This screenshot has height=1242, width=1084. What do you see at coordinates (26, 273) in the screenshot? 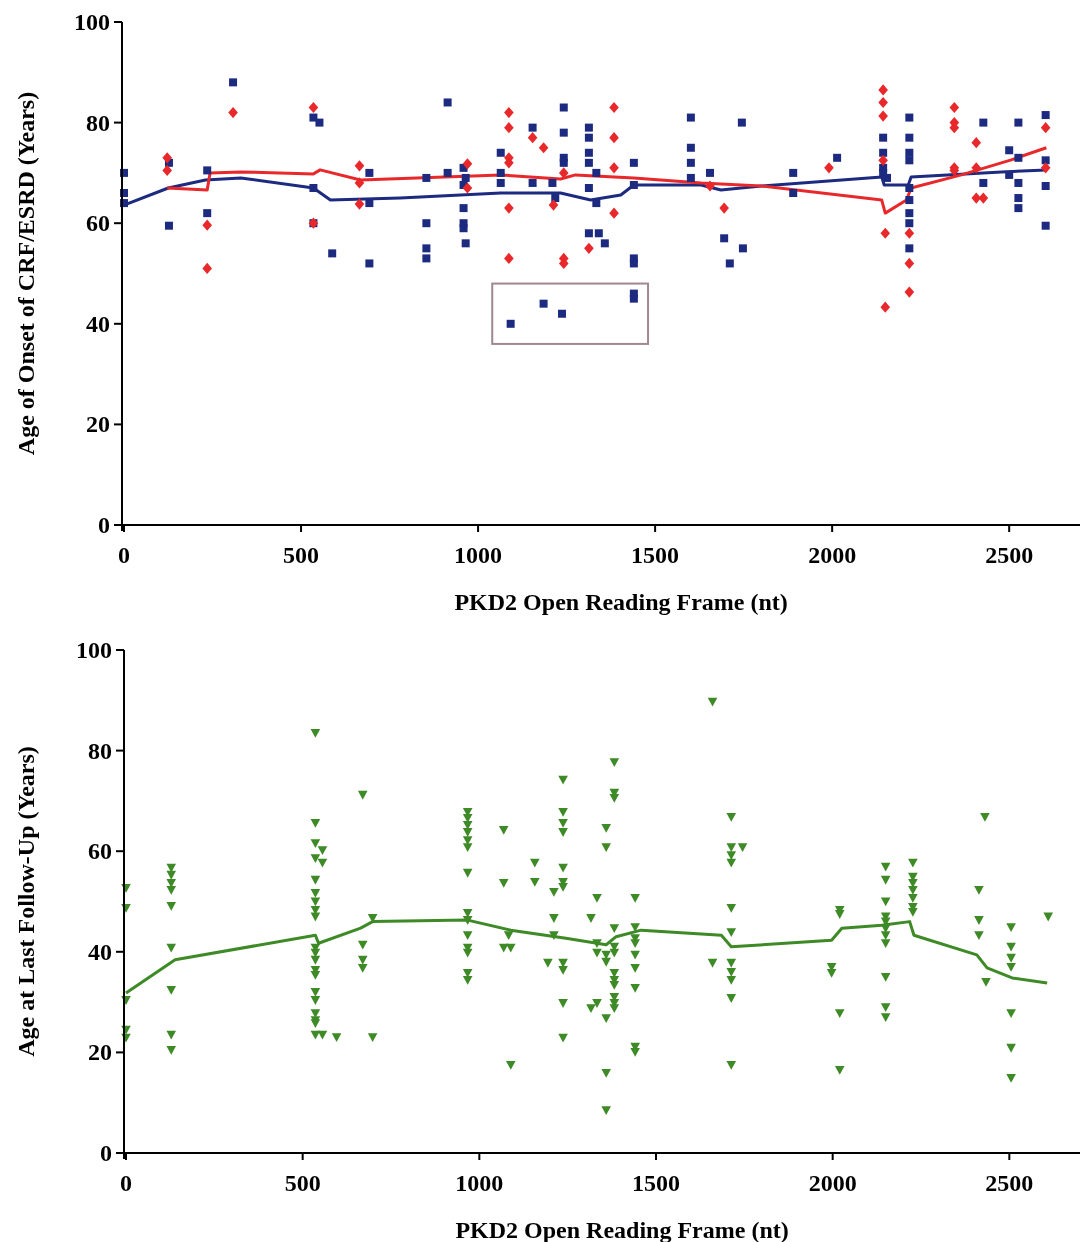
I see `y-axis-title: Age of Onset of CRF/ESRD (Years)` at bounding box center [26, 273].